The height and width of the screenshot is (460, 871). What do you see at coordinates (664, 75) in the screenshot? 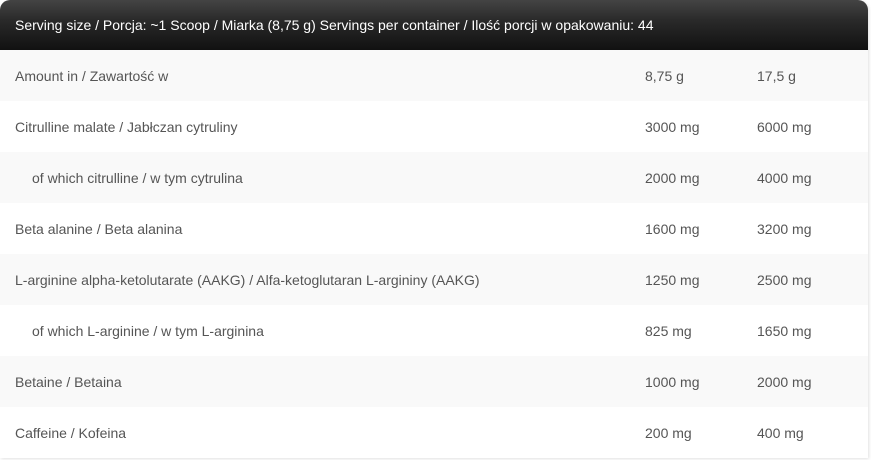
I see `amount-per-serving: 8,75 g` at bounding box center [664, 75].